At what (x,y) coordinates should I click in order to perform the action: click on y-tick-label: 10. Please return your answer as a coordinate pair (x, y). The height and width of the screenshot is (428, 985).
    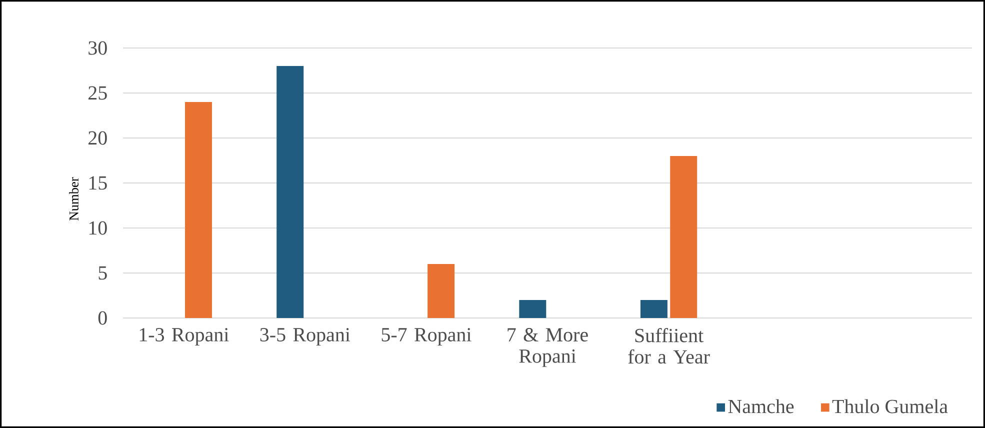
    Looking at the image, I should click on (98, 228).